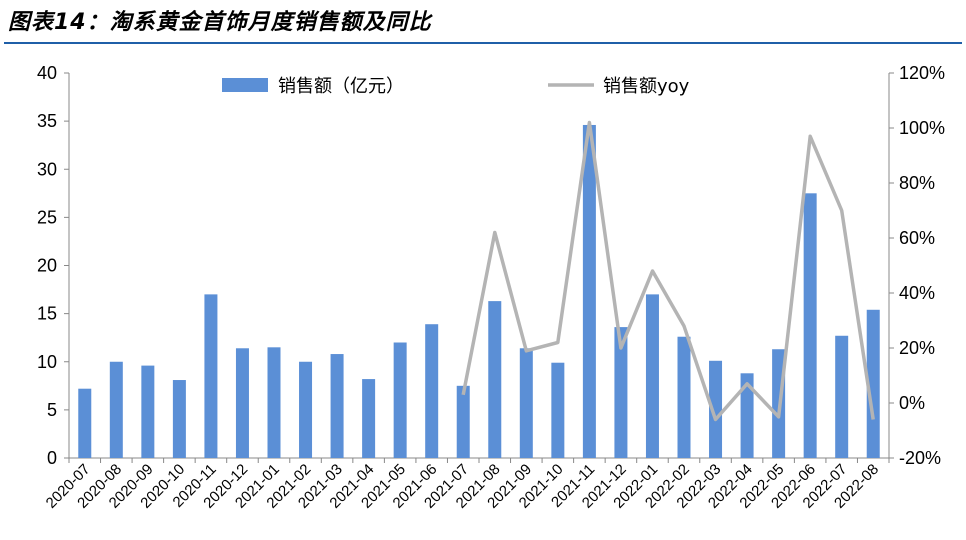  Describe the element at coordinates (47, 169) in the screenshot. I see `left-tick-label: 30` at that location.